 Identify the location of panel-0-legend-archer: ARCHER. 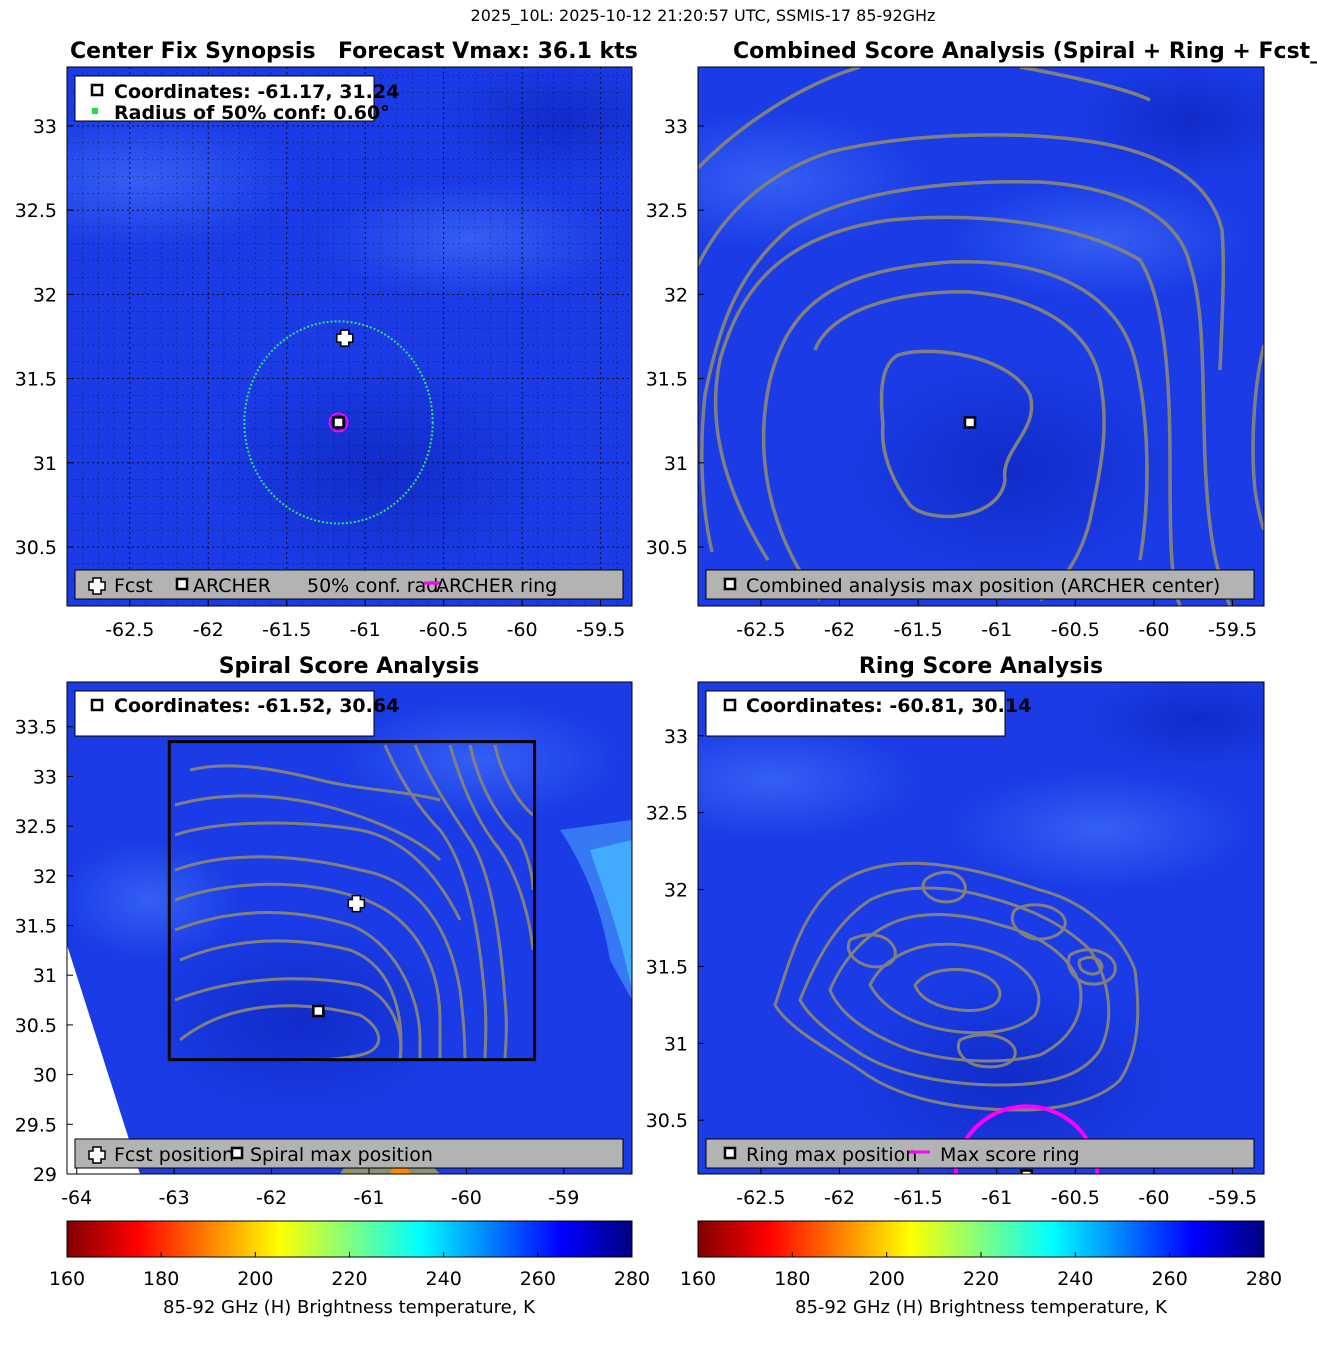
(232, 586).